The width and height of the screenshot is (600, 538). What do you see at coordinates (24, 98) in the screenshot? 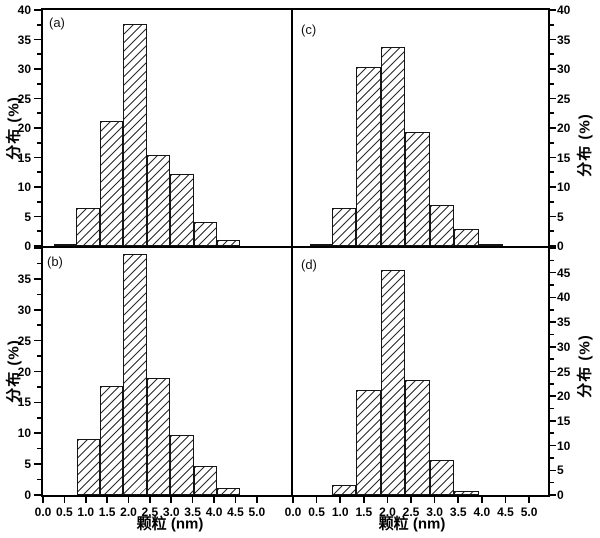
I see `y-tick-label: 25` at bounding box center [24, 98].